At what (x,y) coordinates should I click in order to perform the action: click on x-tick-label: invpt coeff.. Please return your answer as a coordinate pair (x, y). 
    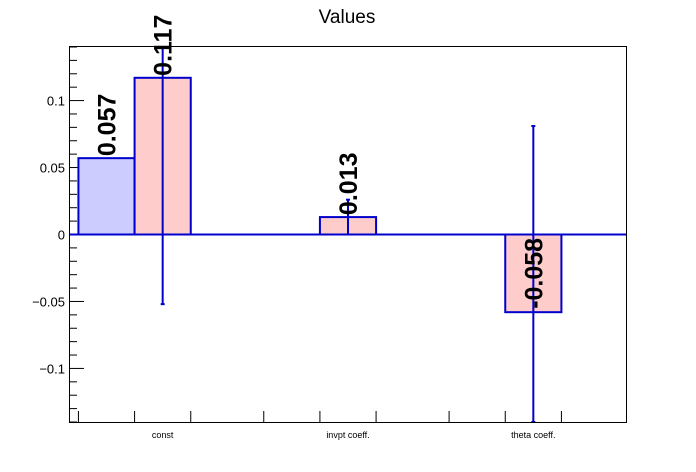
    Looking at the image, I should click on (347, 435).